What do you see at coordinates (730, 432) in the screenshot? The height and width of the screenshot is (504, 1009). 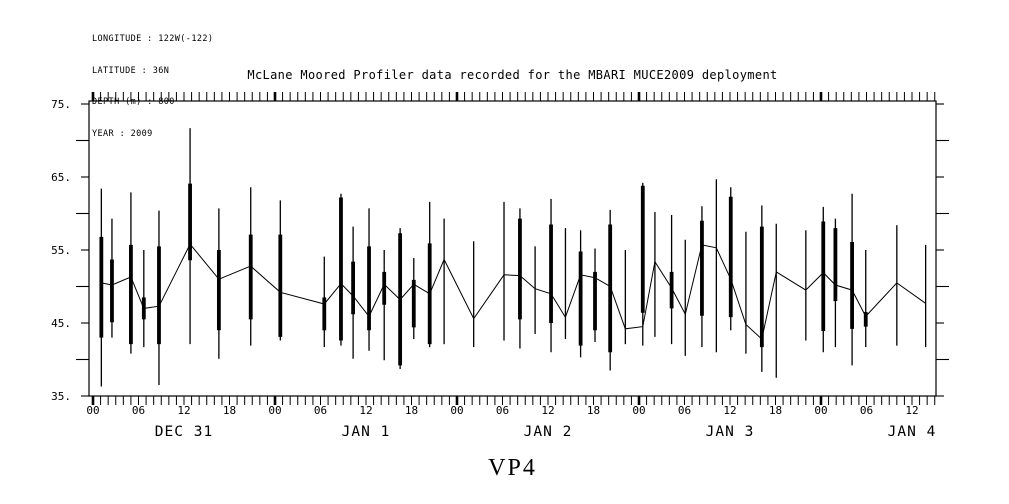 I see `x-day-label: JAN 3` at bounding box center [730, 432].